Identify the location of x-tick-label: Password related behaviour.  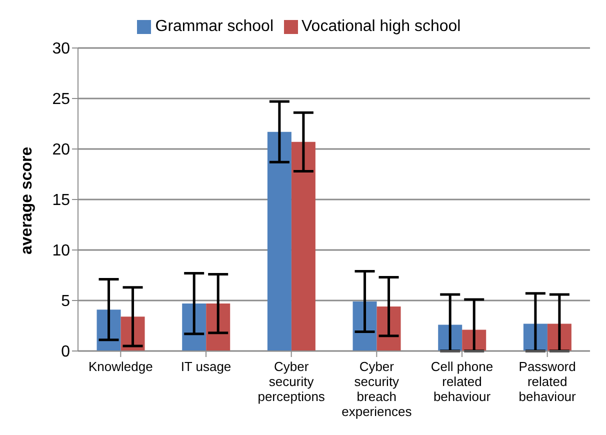
(547, 381).